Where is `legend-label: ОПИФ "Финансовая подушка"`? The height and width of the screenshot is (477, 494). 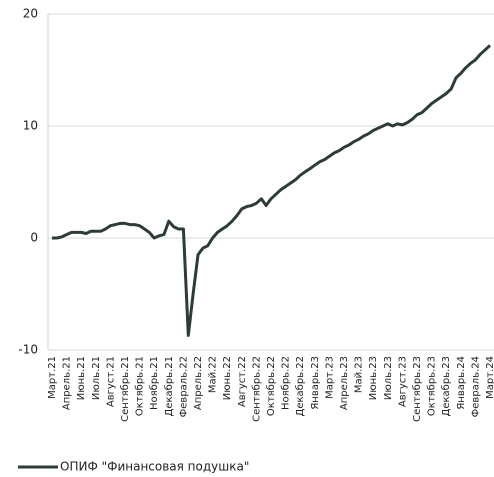
legend-label: ОПИФ "Финансовая подушка" is located at coordinates (154, 467).